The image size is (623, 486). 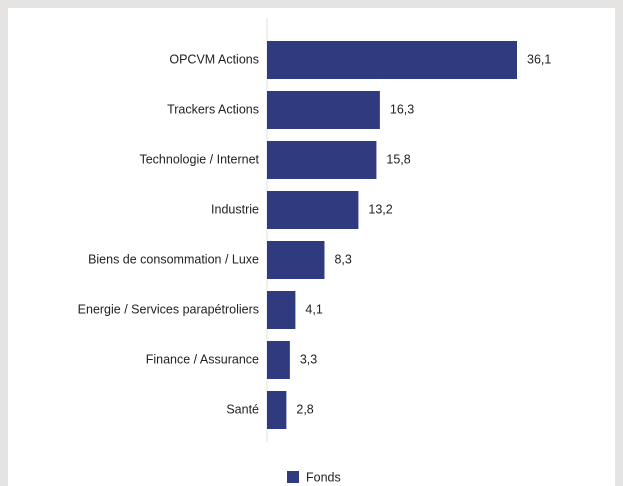 I want to click on category-label: Energie / Services parapétroliers, so click(x=168, y=309).